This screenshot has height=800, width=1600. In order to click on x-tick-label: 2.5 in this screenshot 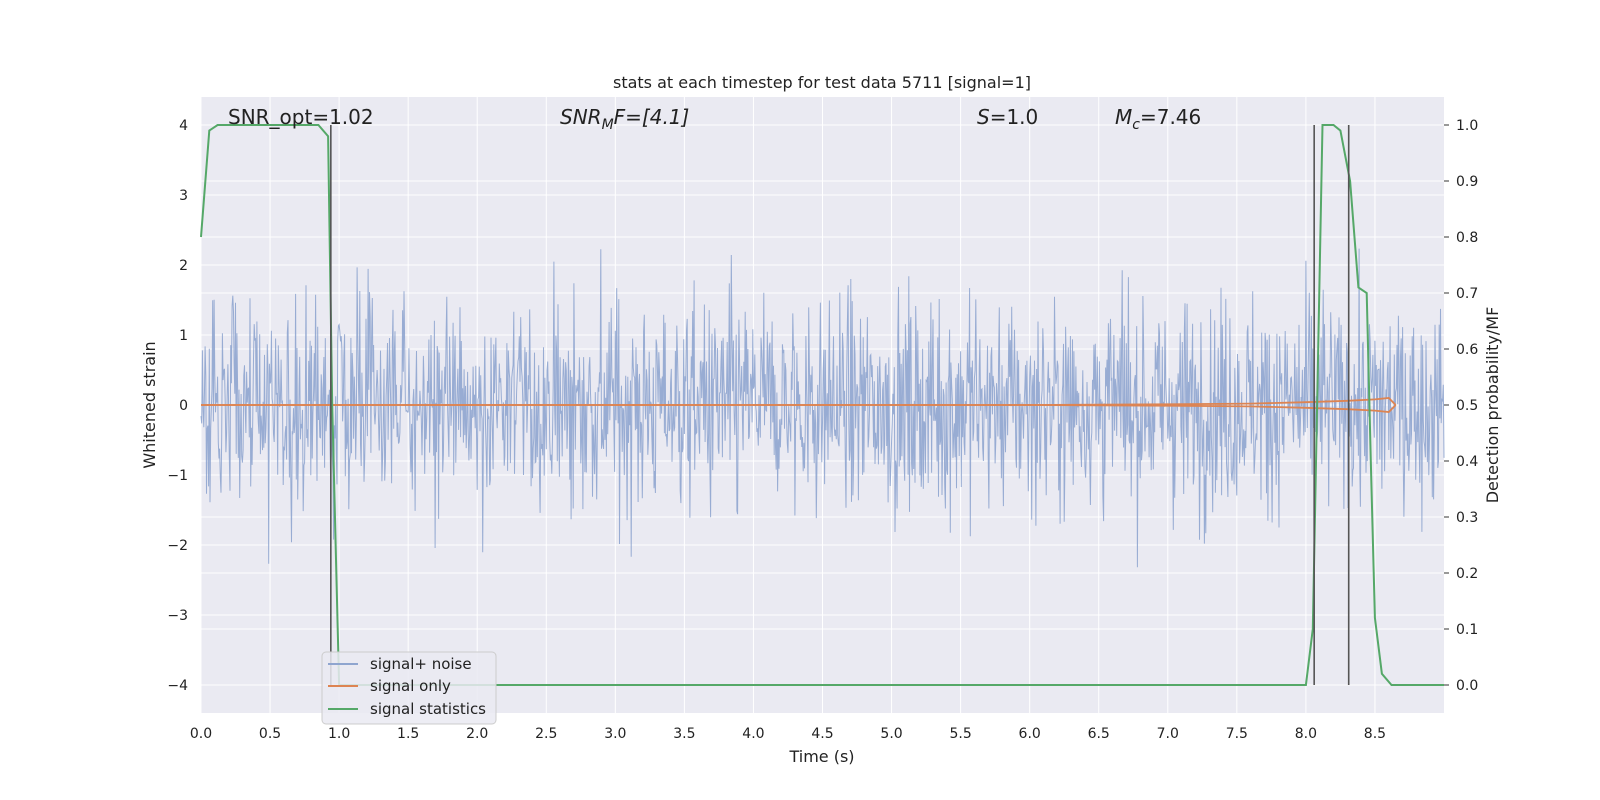, I will do `click(546, 734)`.